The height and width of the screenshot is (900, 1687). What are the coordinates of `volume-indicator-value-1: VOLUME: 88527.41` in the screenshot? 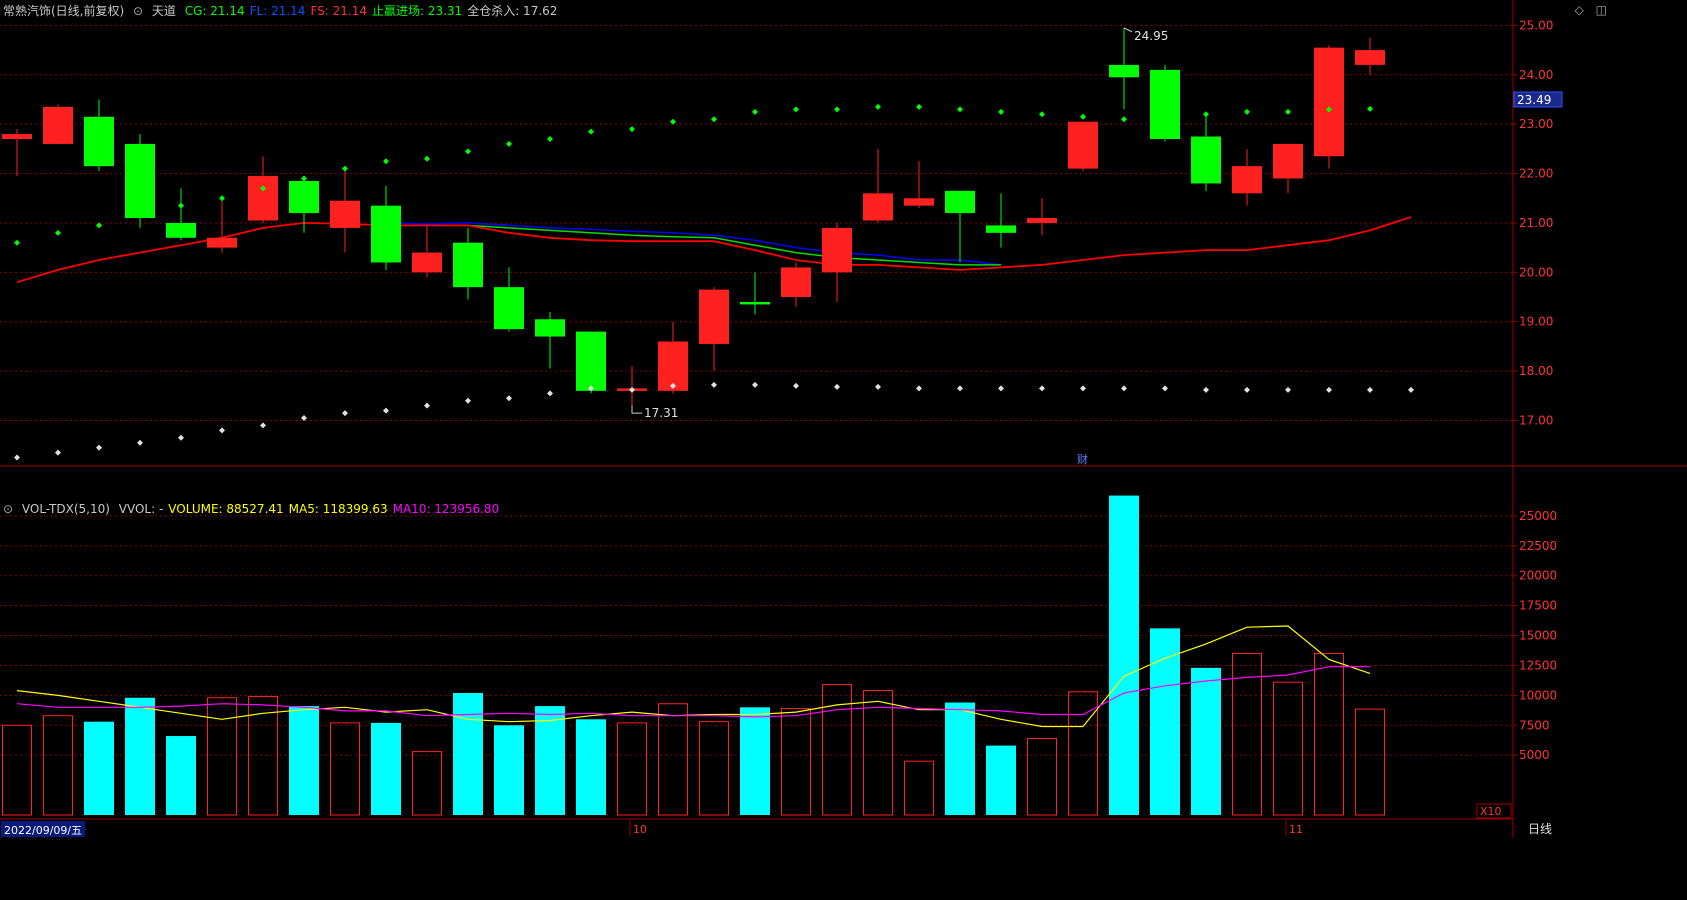 It's located at (226, 509).